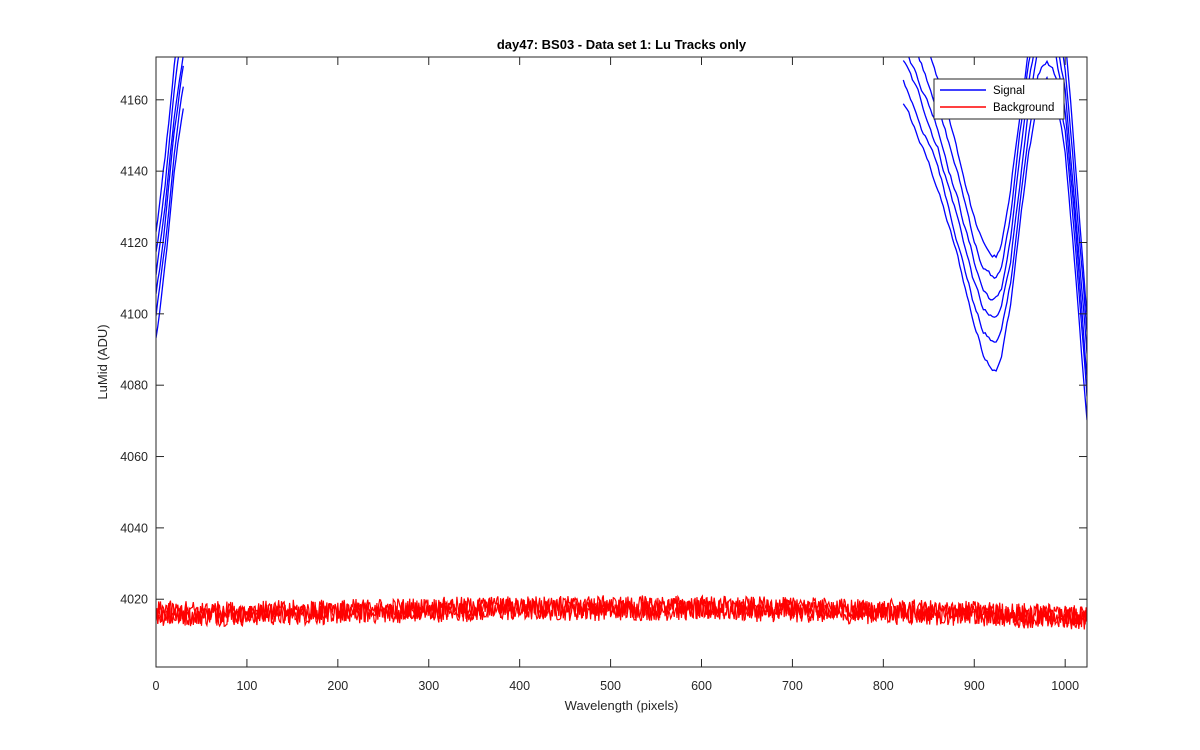 The image size is (1200, 750). What do you see at coordinates (134, 600) in the screenshot?
I see `y-tick-label: 4020` at bounding box center [134, 600].